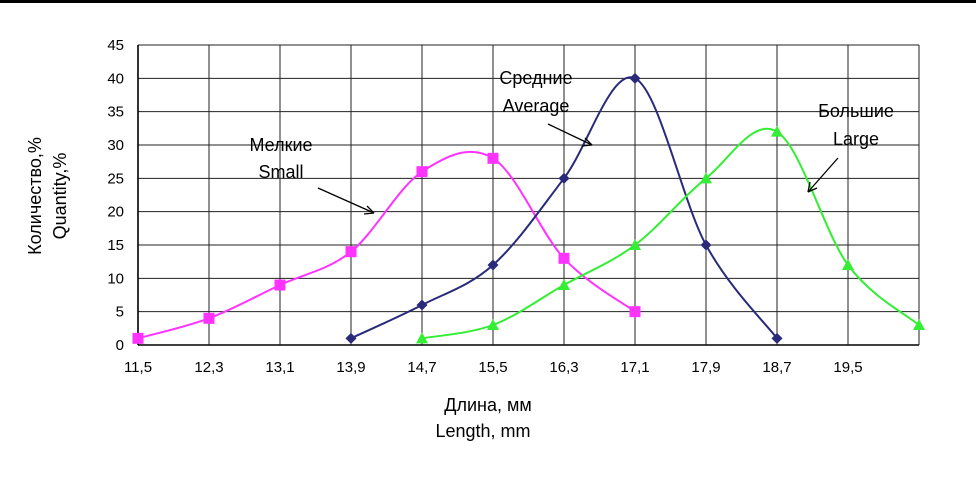  I want to click on x-tick-label: 13,1, so click(279, 367).